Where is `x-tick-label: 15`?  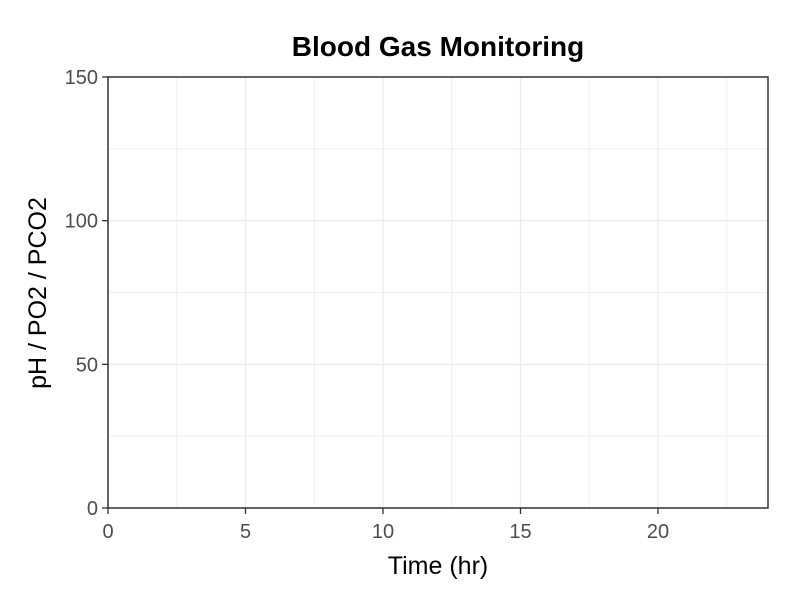
x-tick-label: 15 is located at coordinates (520, 532).